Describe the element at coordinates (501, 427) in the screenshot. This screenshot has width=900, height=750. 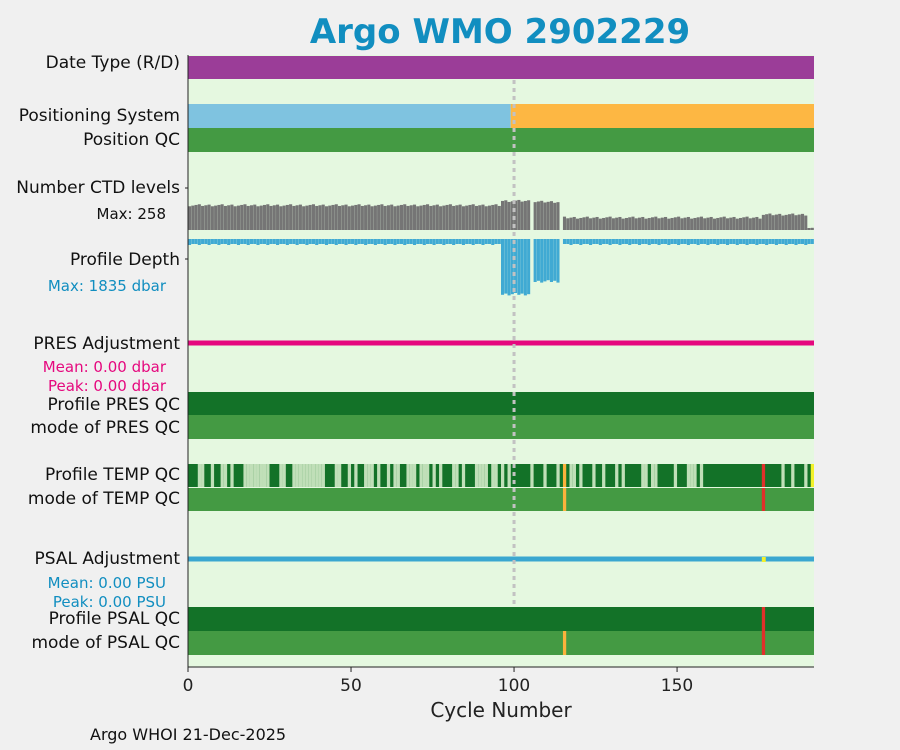
I see `mode-pres-qc-bar` at that location.